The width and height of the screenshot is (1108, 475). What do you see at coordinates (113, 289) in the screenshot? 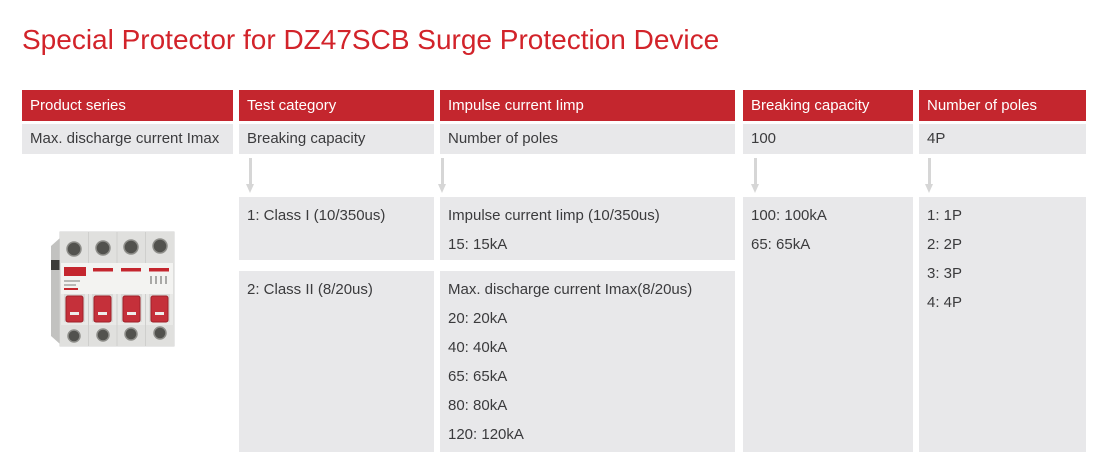
I see `circuit-breaker-product-image` at bounding box center [113, 289].